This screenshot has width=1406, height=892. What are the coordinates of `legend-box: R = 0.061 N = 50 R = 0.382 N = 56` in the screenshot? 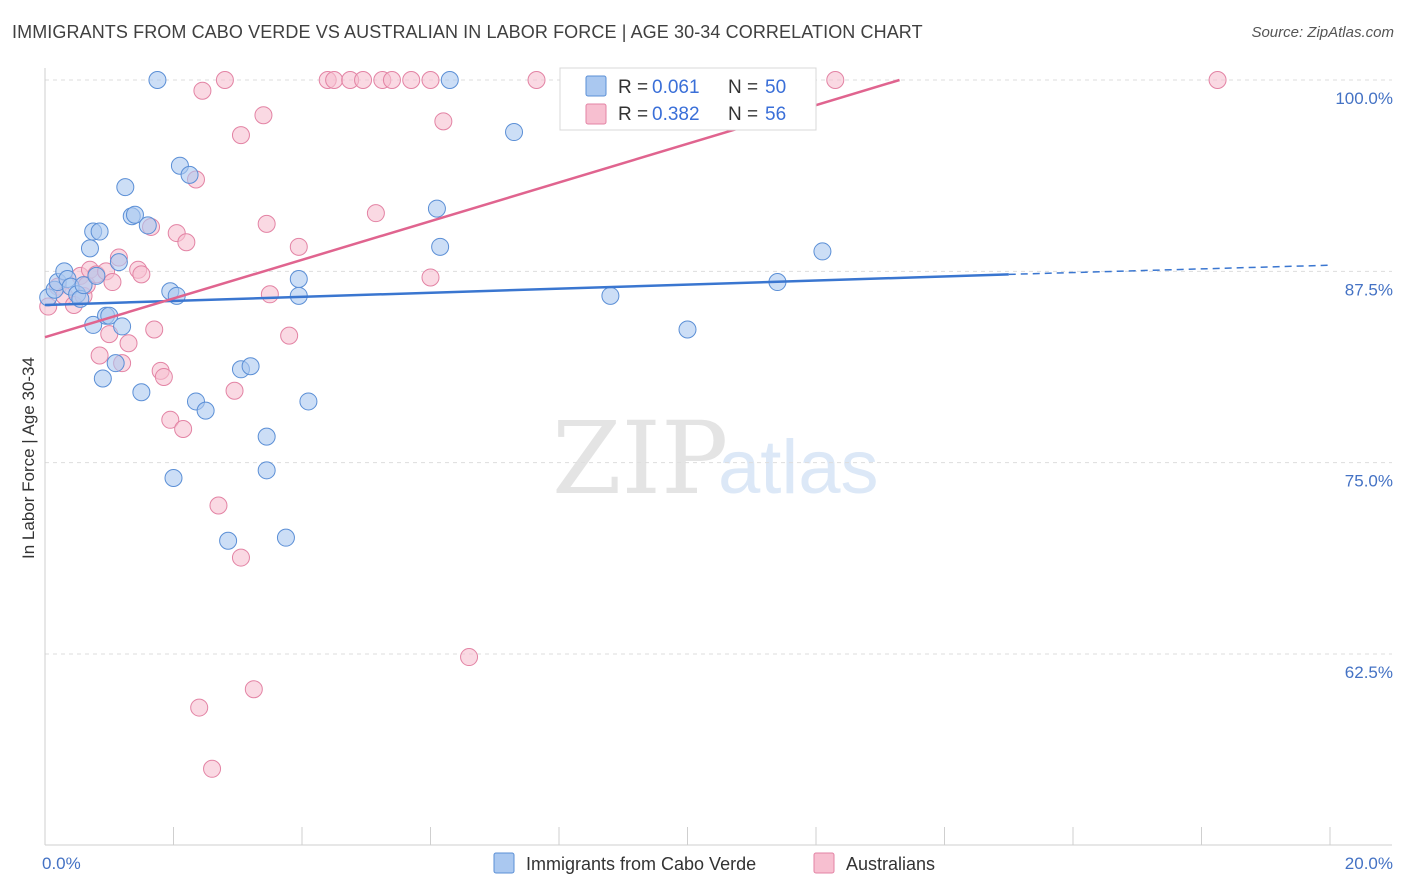 It's located at (688, 99).